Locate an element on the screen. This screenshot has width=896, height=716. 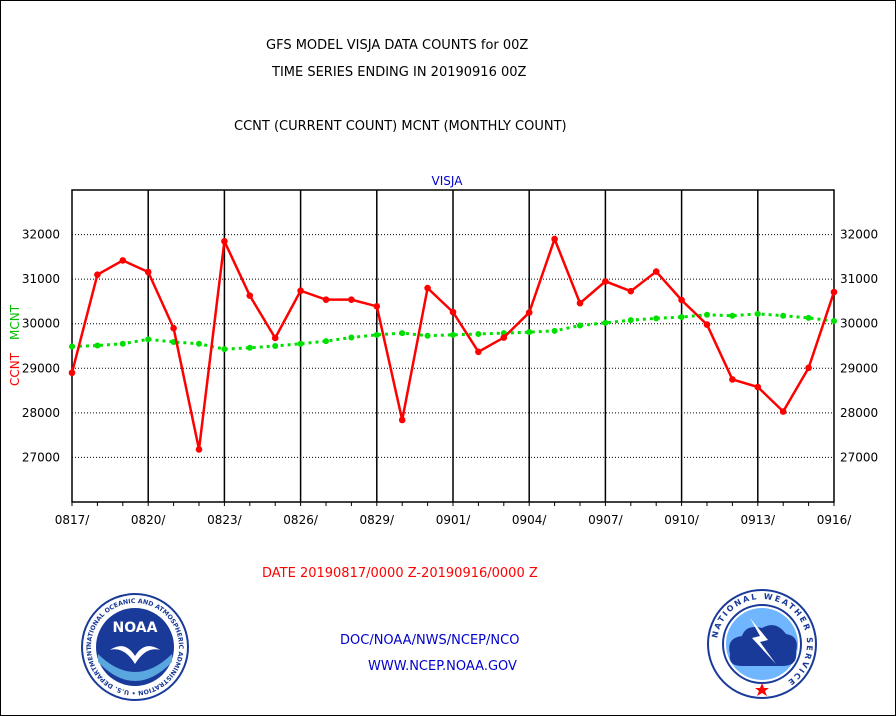
y-tick-label-right: 32000 is located at coordinates (859, 235).